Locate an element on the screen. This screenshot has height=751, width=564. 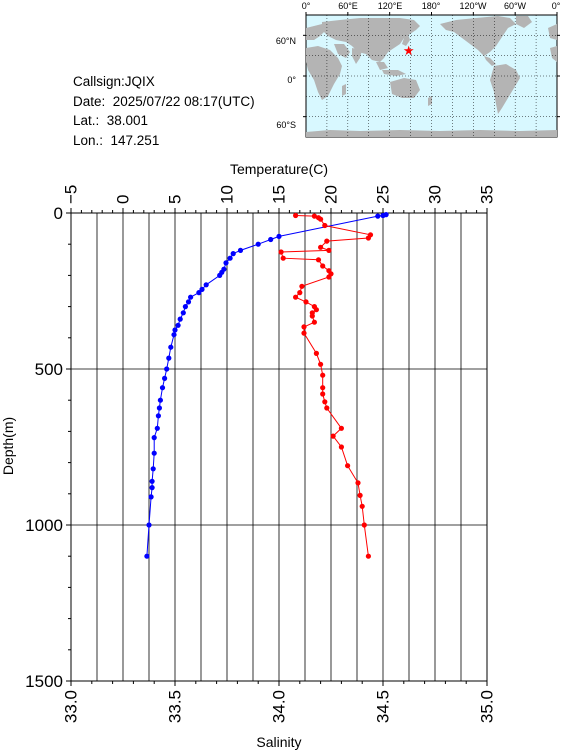
station-star-icon: ★ is located at coordinates (409, 50).